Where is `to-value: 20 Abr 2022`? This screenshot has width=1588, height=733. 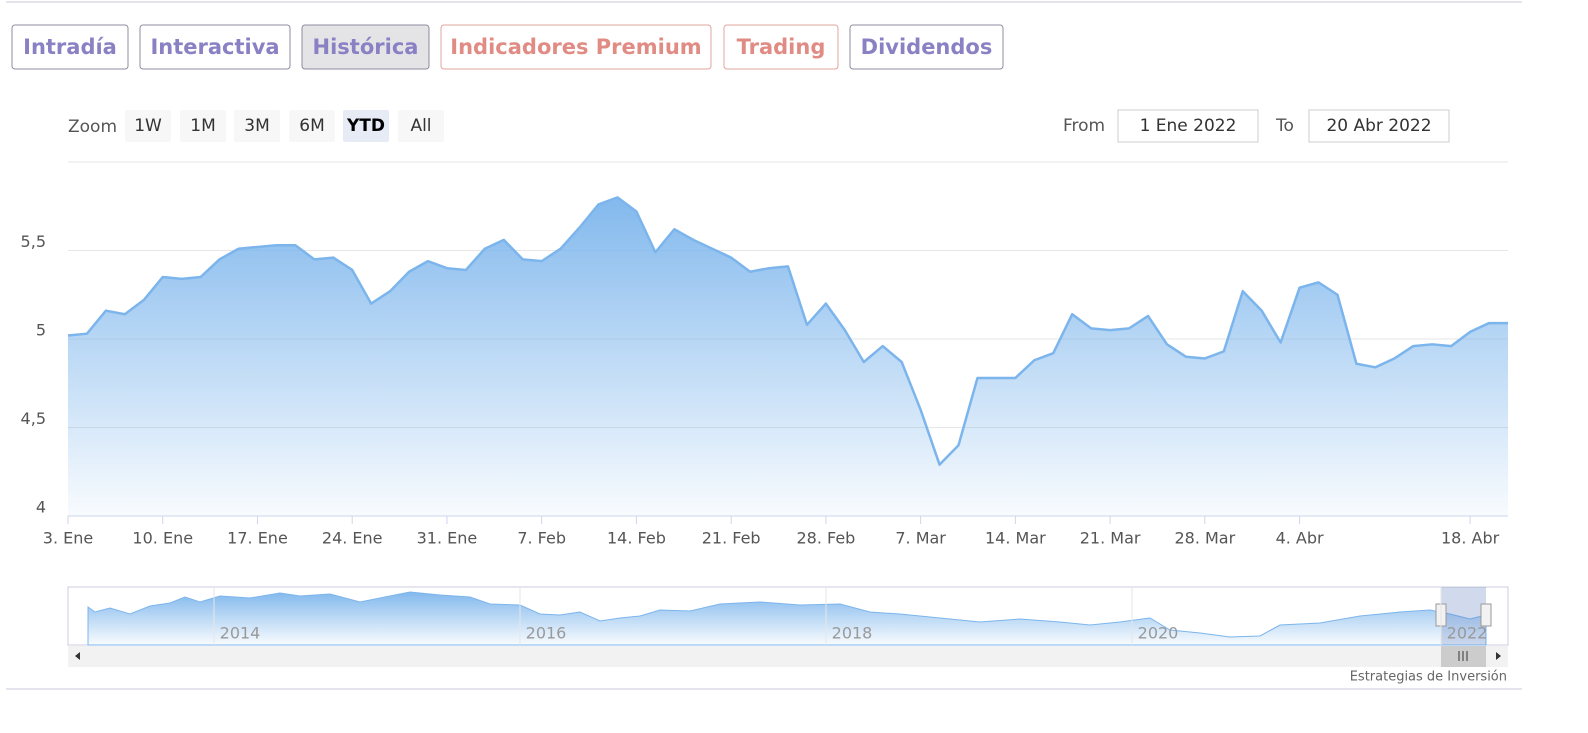 to-value: 20 Abr 2022 is located at coordinates (1378, 126).